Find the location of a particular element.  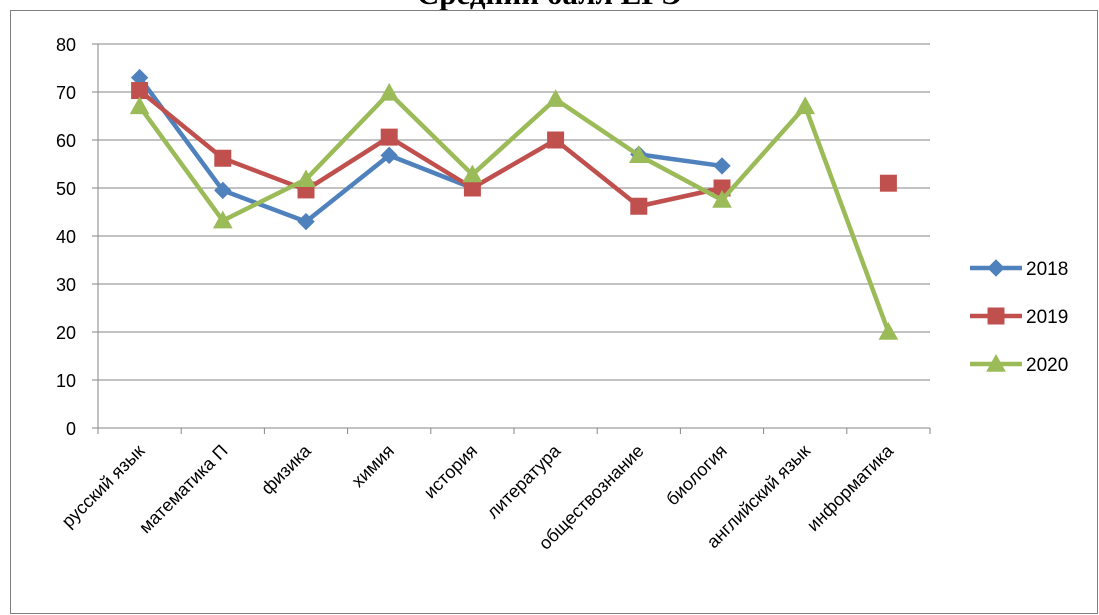

y-tick-label: 0 is located at coordinates (71, 429).